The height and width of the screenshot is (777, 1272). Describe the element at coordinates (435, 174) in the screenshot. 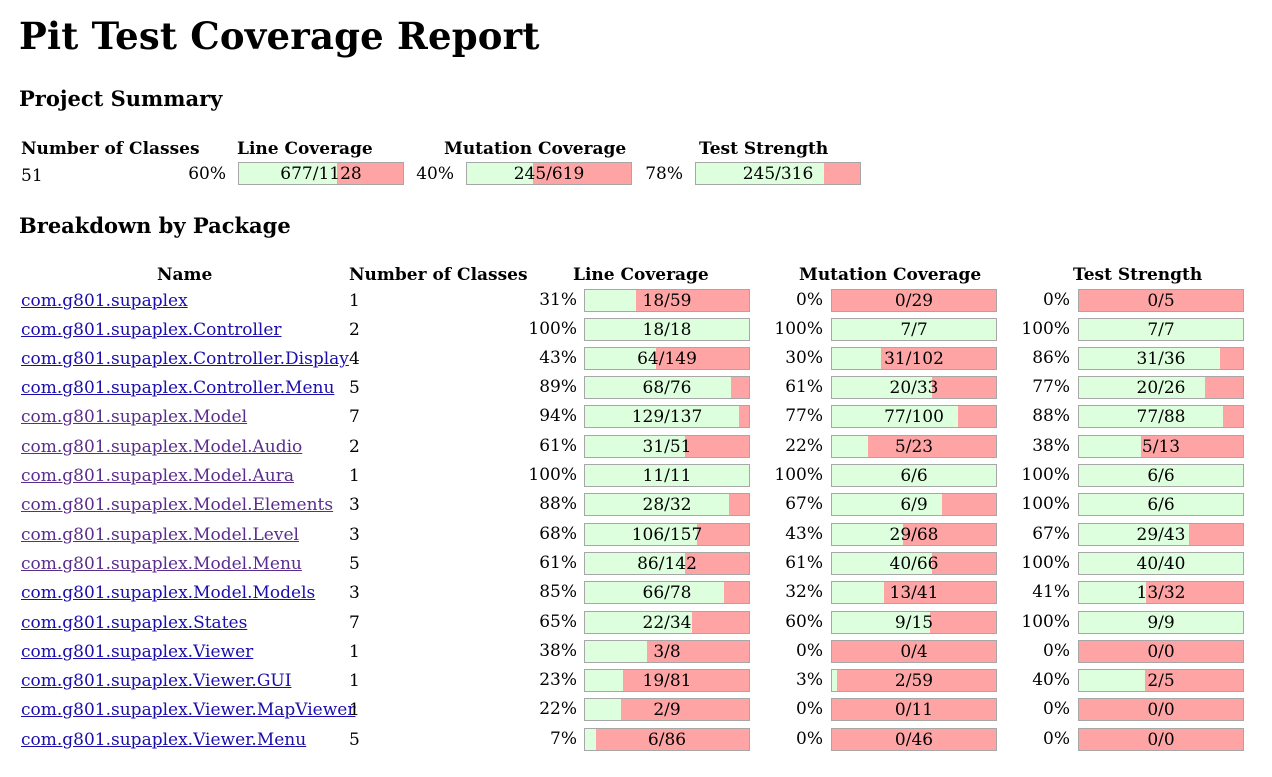

I see `summary-mutation-pct: 40%` at that location.